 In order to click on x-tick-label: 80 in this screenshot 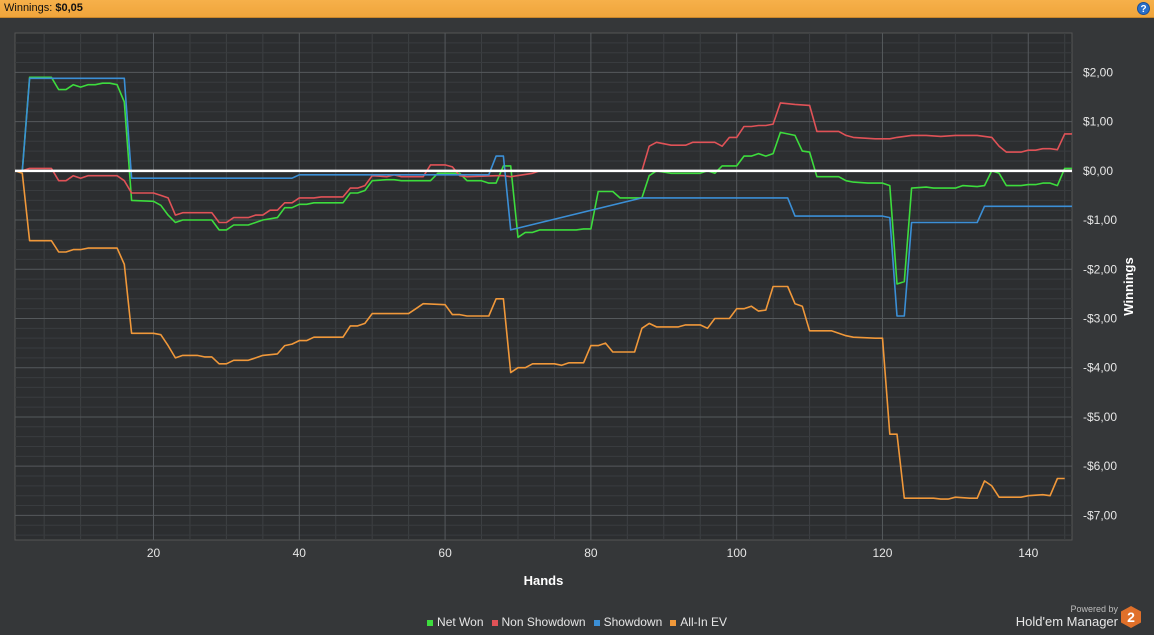, I will do `click(591, 553)`.